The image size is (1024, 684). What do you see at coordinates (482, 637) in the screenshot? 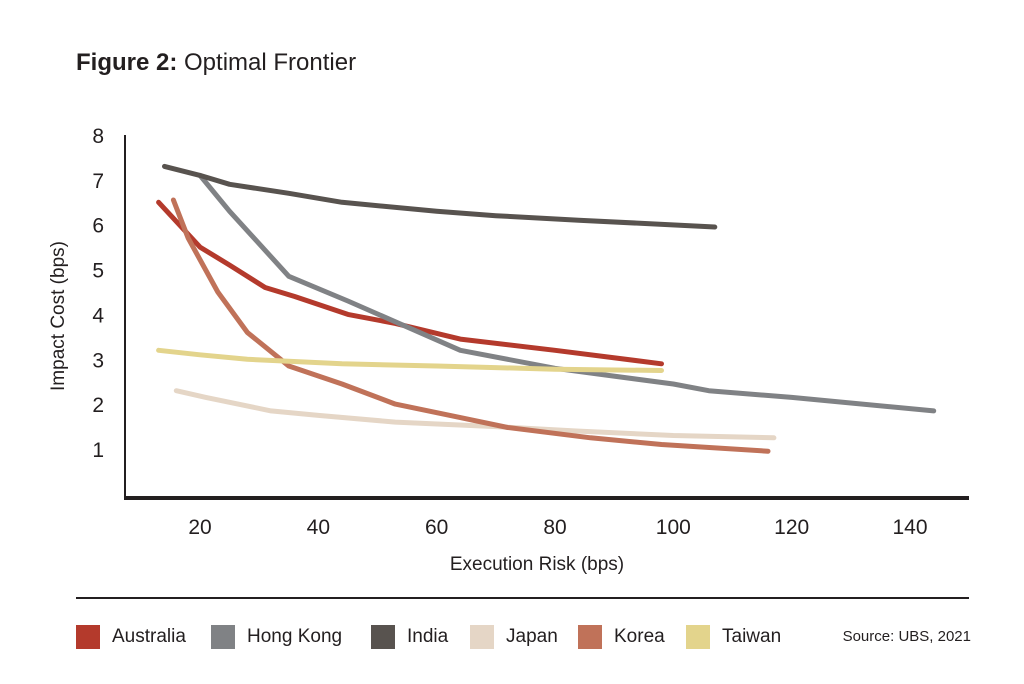
I see `legend-swatch-japan` at bounding box center [482, 637].